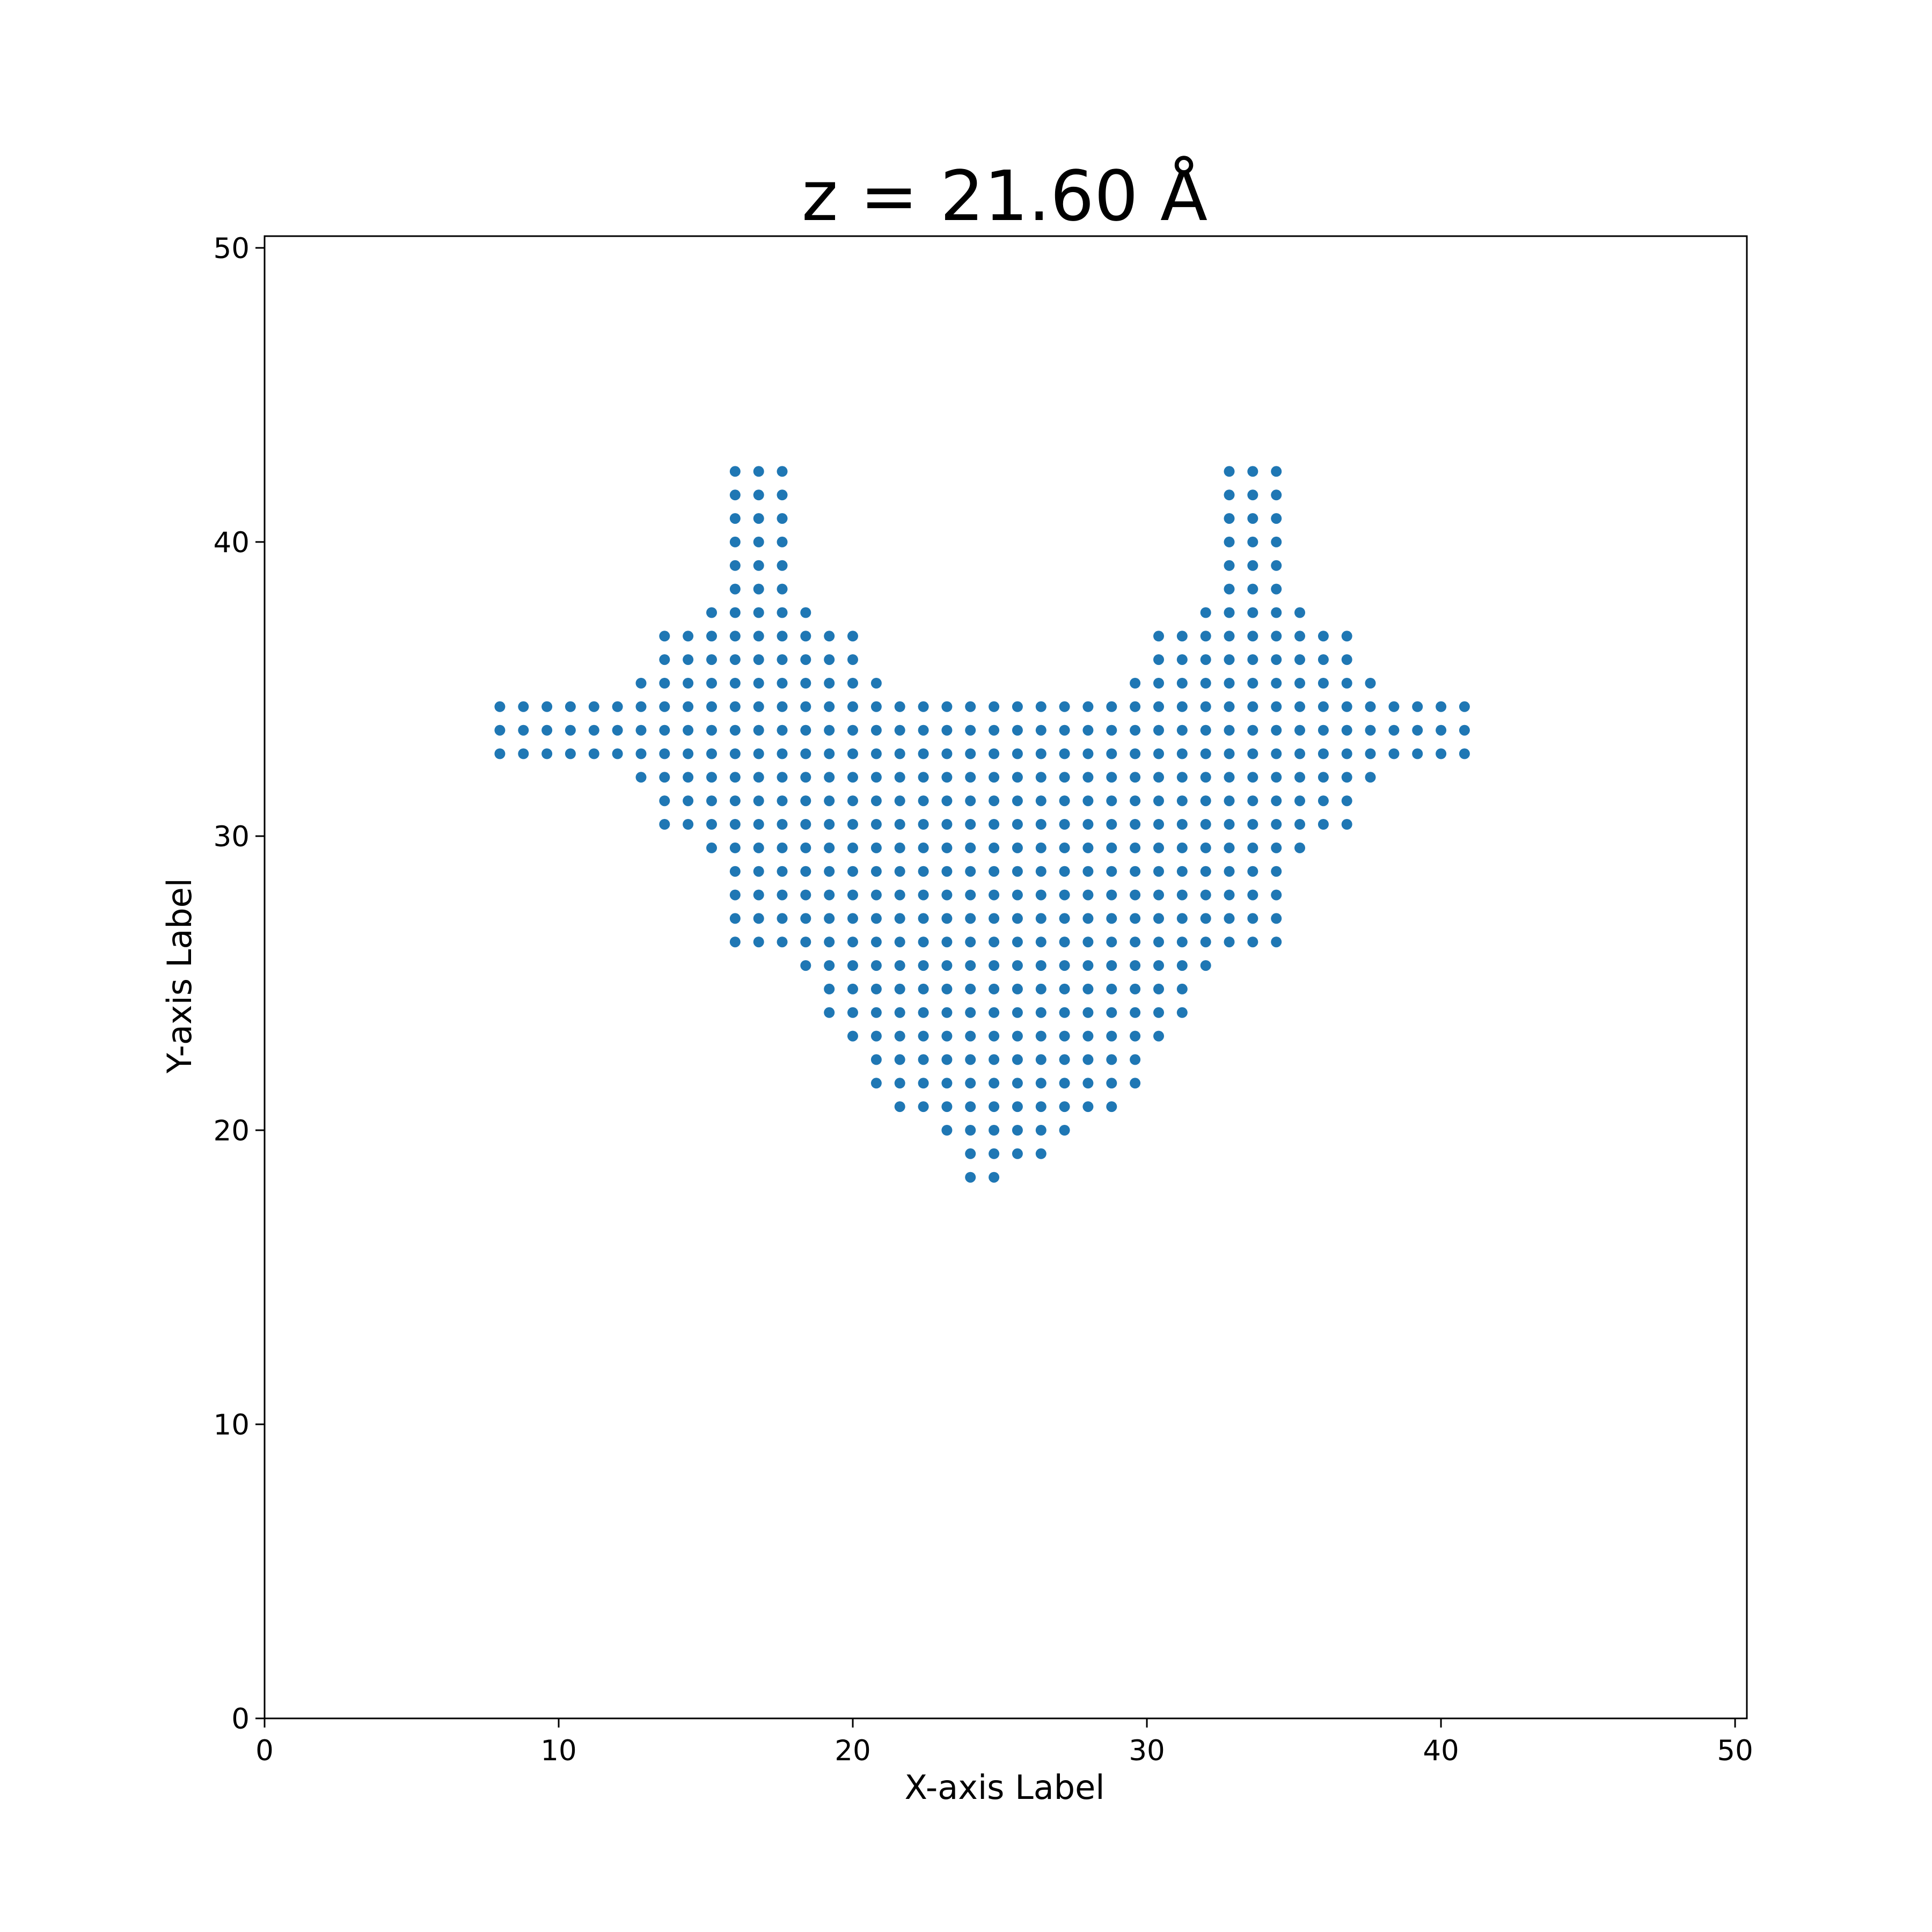 Image resolution: width=1932 pixels, height=1932 pixels. Describe the element at coordinates (232, 542) in the screenshot. I see `y-tick-label: 40` at that location.